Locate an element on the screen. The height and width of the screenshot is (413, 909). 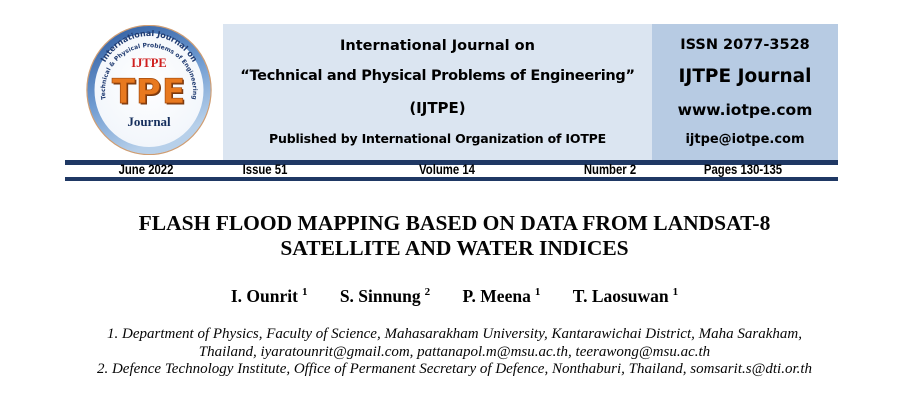
author-2-name: S. Sinnung is located at coordinates (380, 296).